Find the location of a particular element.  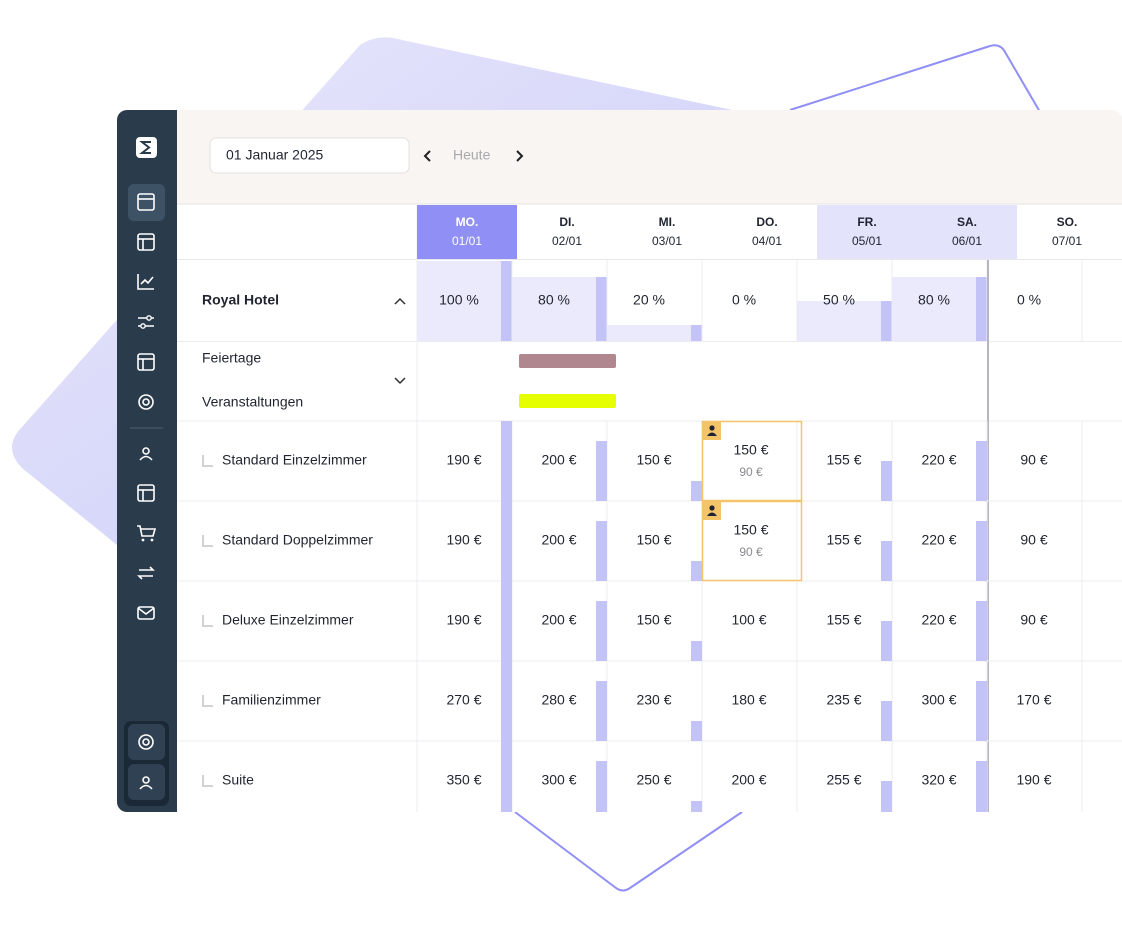

guest-icon is located at coordinates (712, 514).